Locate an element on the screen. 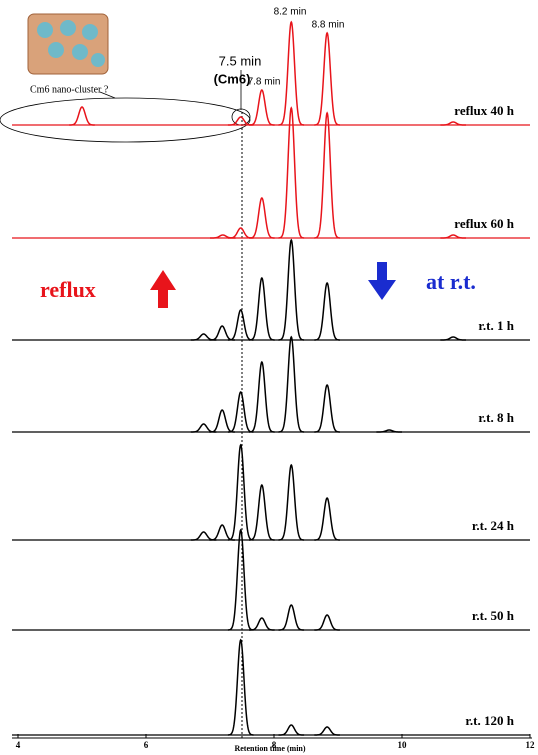 Image resolution: width=538 pixels, height=755 pixels. annotation: 7.8 min is located at coordinates (264, 82).